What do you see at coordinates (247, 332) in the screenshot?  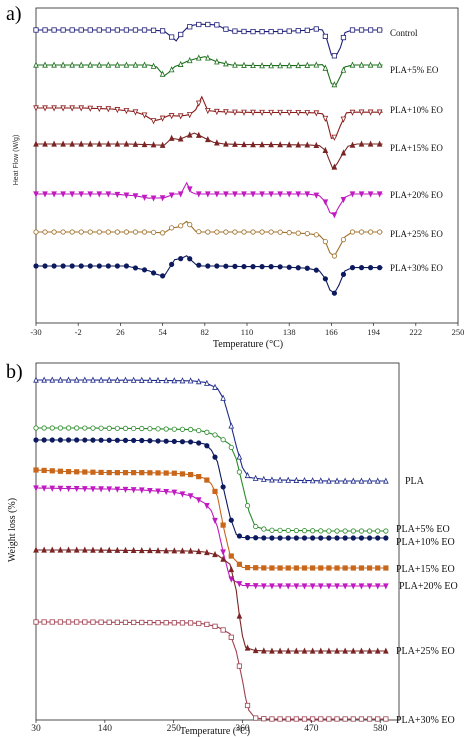 I see `x-tick-label: 110` at bounding box center [247, 332].